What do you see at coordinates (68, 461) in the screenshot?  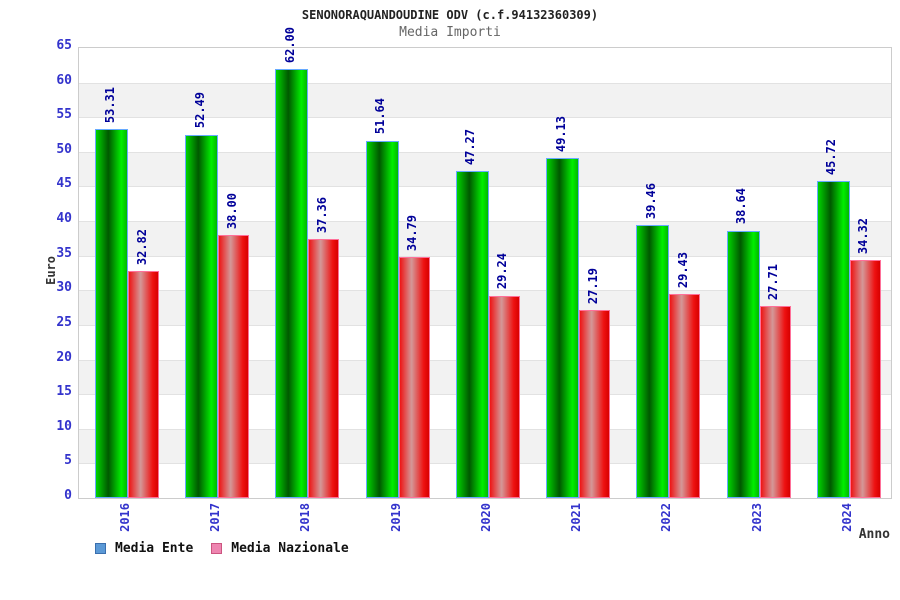 I see `y-tick-label: 5` at bounding box center [68, 461].